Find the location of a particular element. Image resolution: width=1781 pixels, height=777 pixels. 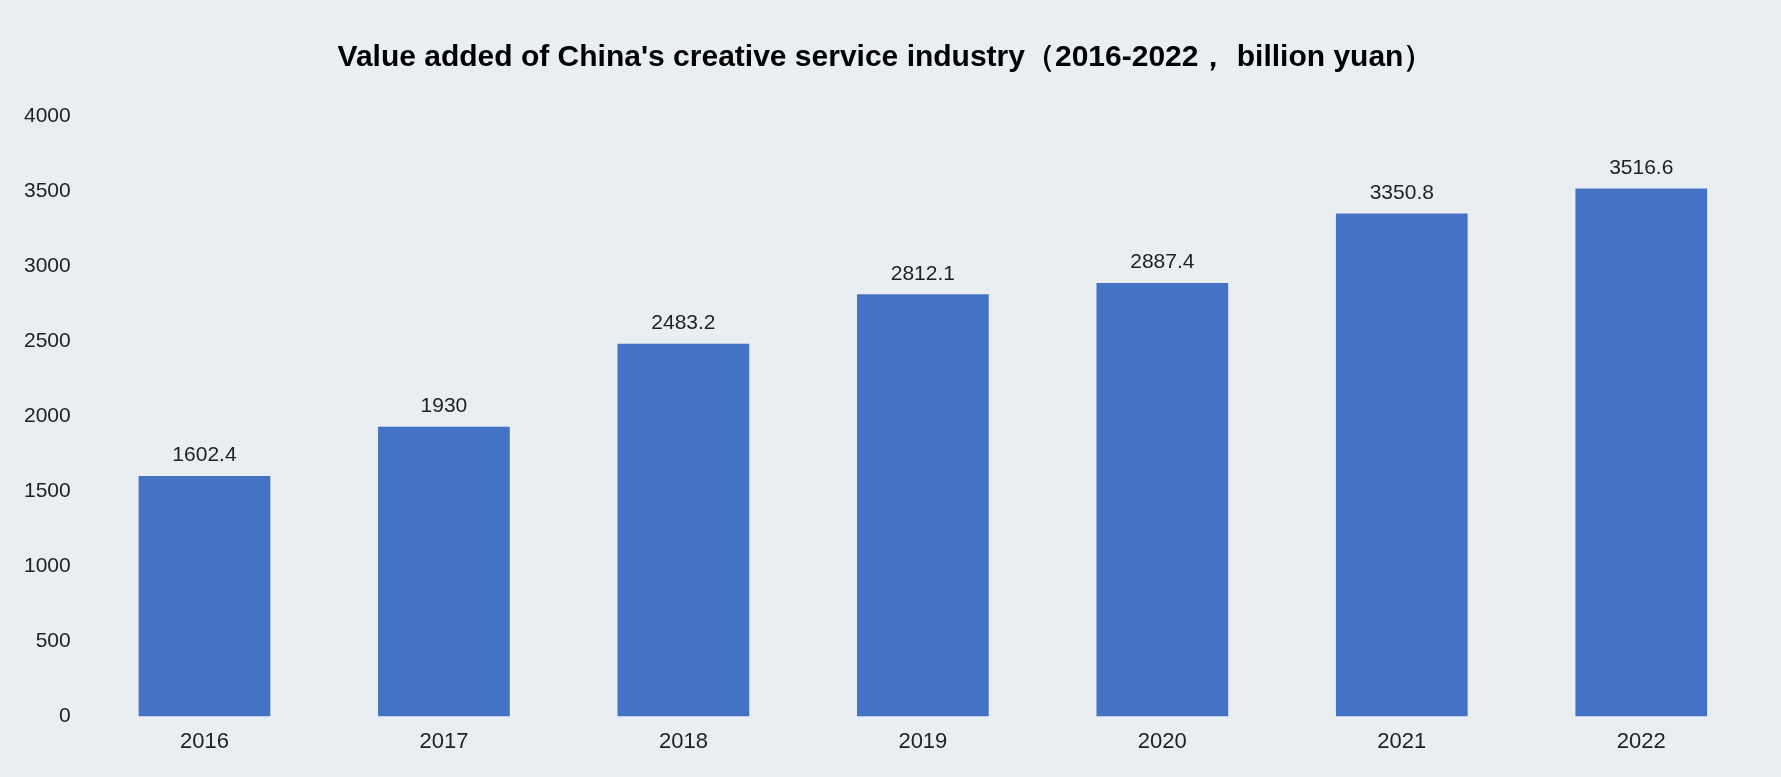

data-label: 1602.4 is located at coordinates (204, 454).